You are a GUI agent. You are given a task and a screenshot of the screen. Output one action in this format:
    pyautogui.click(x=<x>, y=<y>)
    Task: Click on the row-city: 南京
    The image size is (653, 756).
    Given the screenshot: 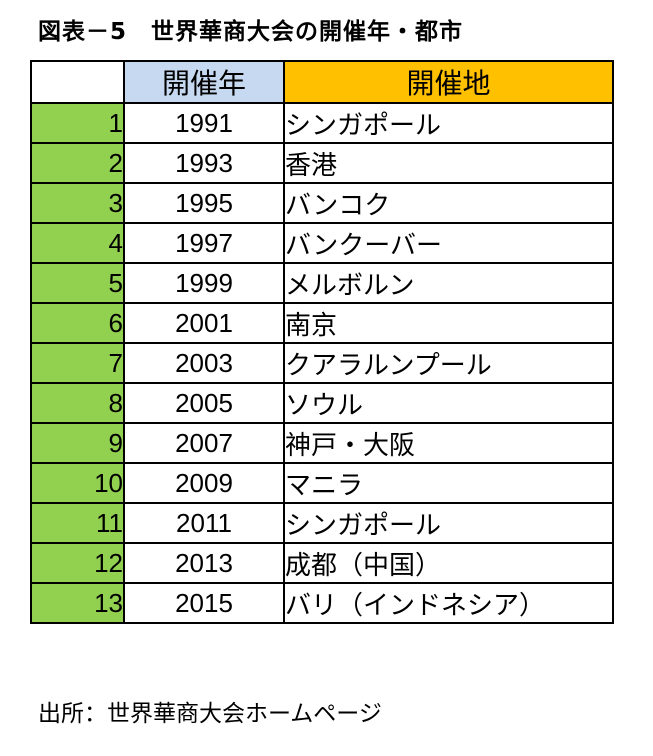 What is the action you would take?
    pyautogui.click(x=448, y=323)
    